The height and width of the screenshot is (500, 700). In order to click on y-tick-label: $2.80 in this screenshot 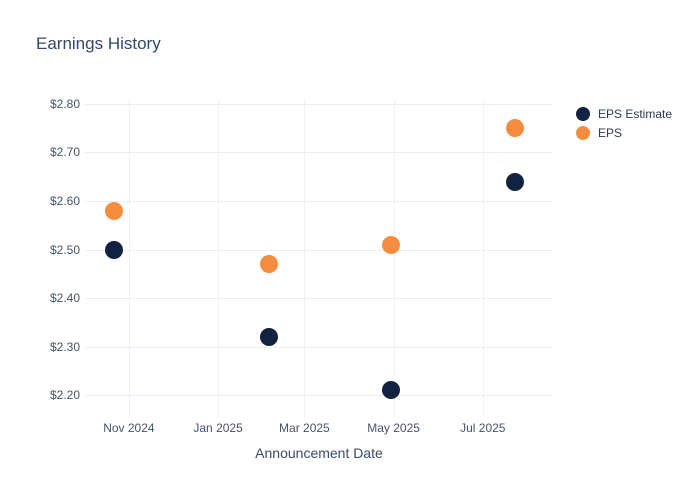, I will do `click(64, 103)`.